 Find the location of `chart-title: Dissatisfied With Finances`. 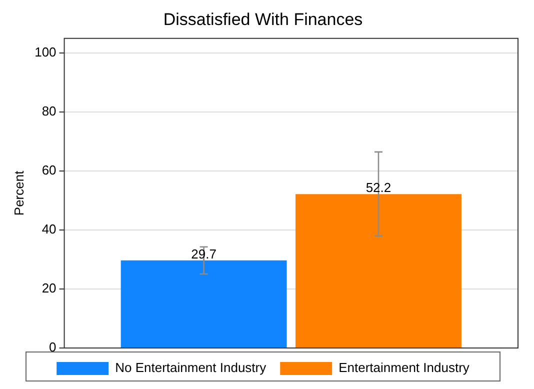

chart-title: Dissatisfied With Finances is located at coordinates (263, 19).